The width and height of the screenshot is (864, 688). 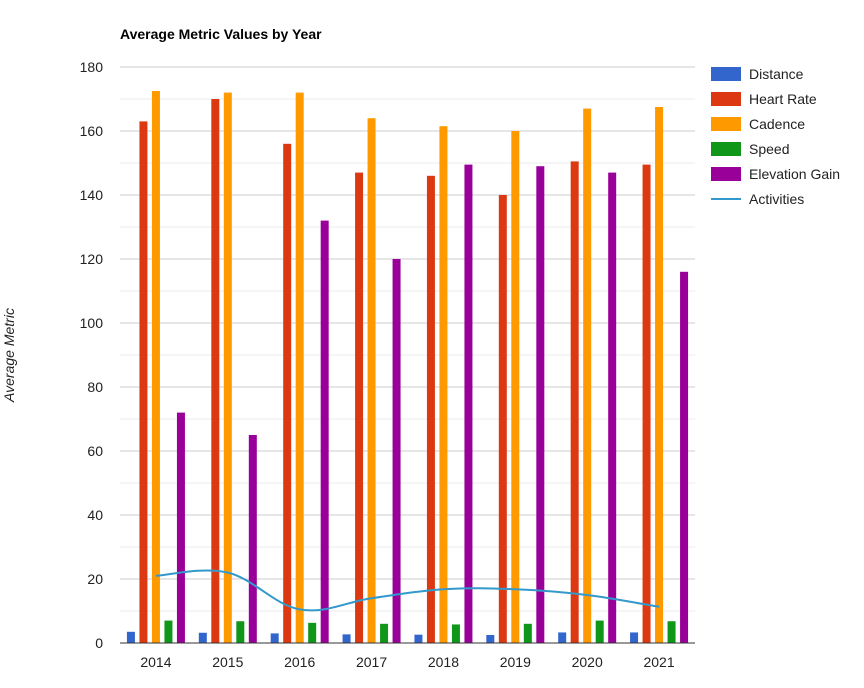 What do you see at coordinates (418, 638) in the screenshot?
I see `bar-distance-2018` at bounding box center [418, 638].